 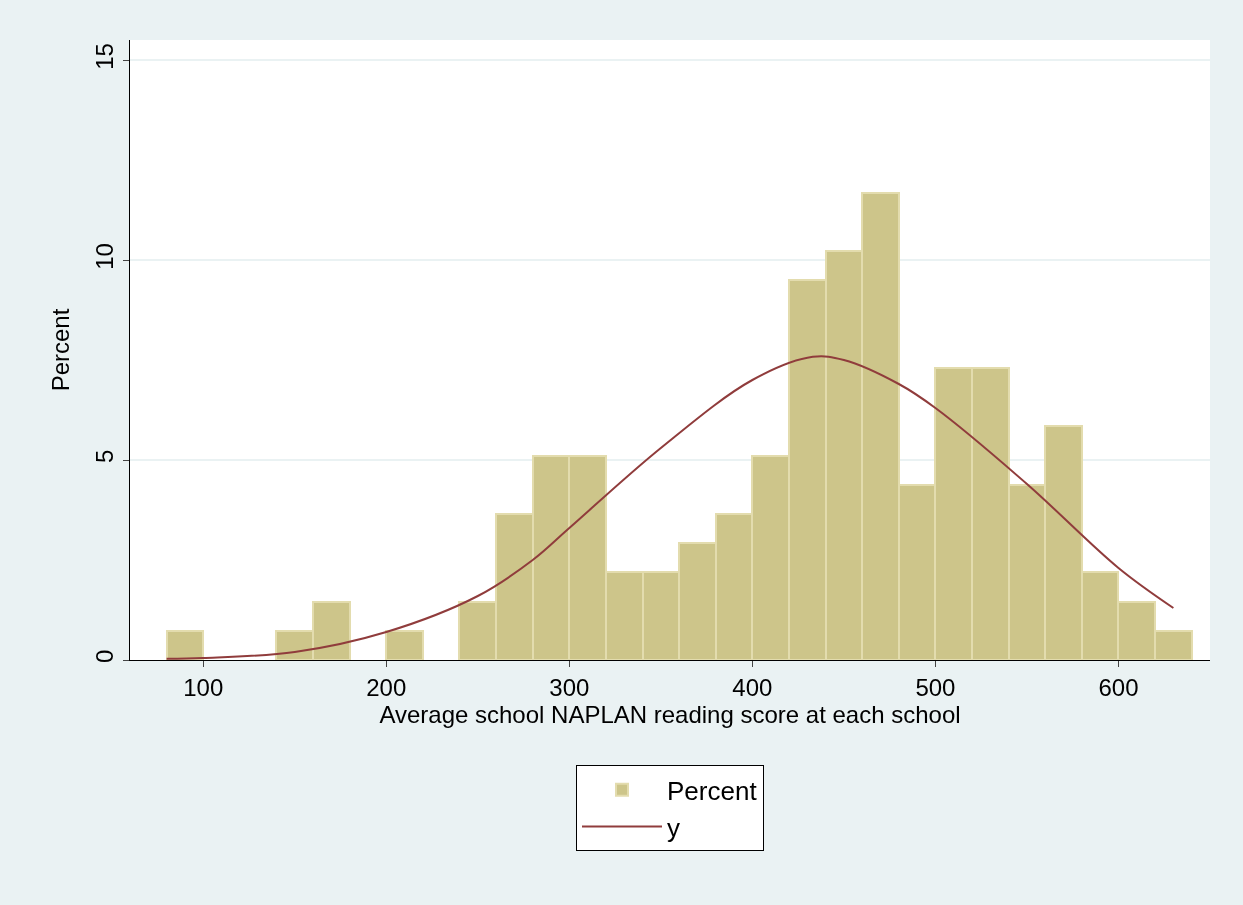 I want to click on y-tick-label: 0, so click(x=105, y=656).